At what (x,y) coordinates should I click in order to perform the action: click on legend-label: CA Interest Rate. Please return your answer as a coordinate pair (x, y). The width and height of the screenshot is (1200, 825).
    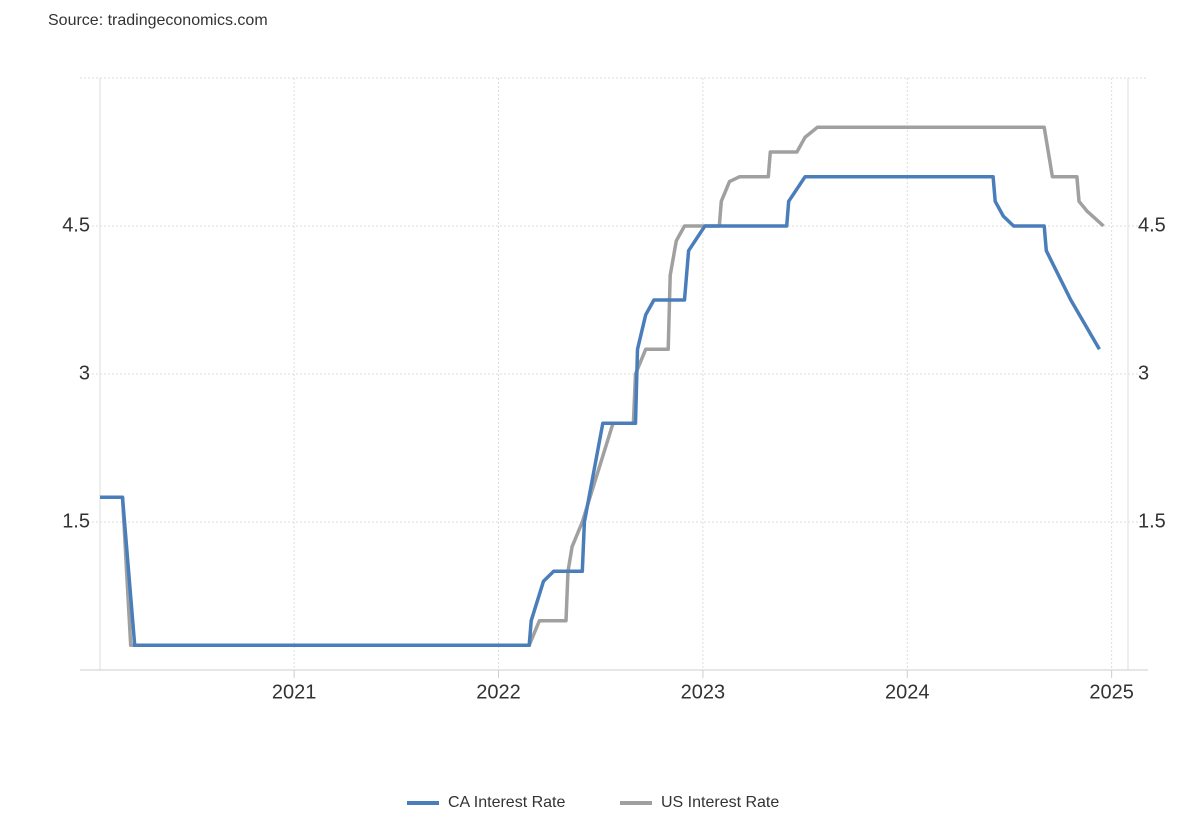
    Looking at the image, I should click on (506, 802).